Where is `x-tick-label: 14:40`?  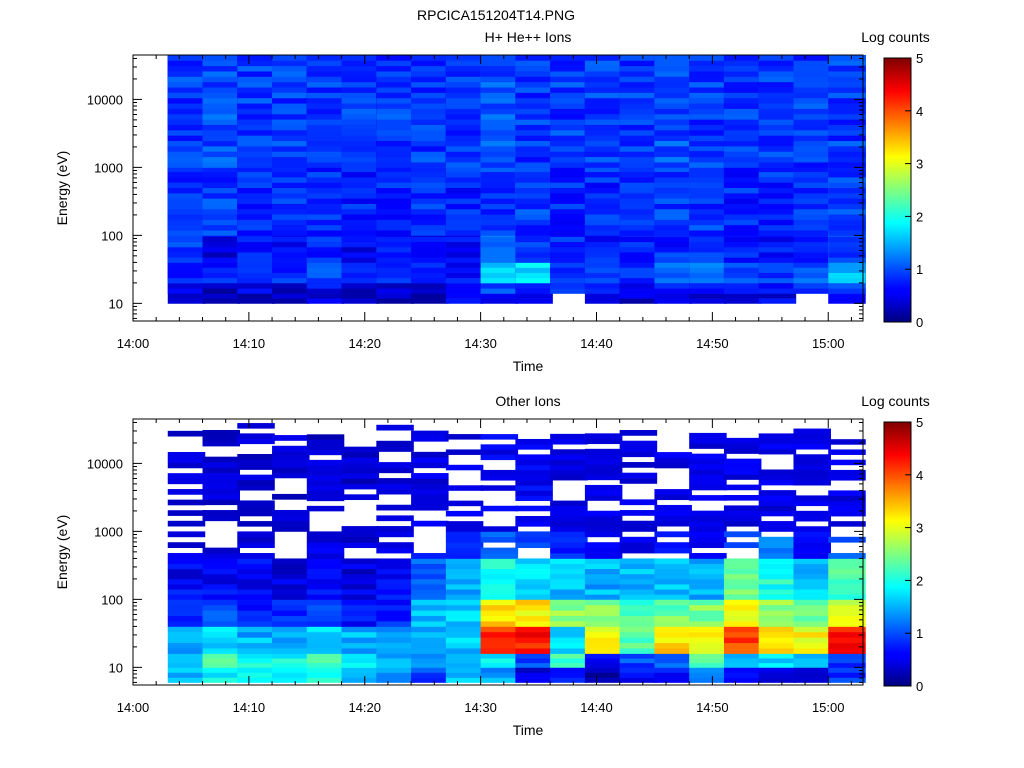 x-tick-label: 14:40 is located at coordinates (596, 343).